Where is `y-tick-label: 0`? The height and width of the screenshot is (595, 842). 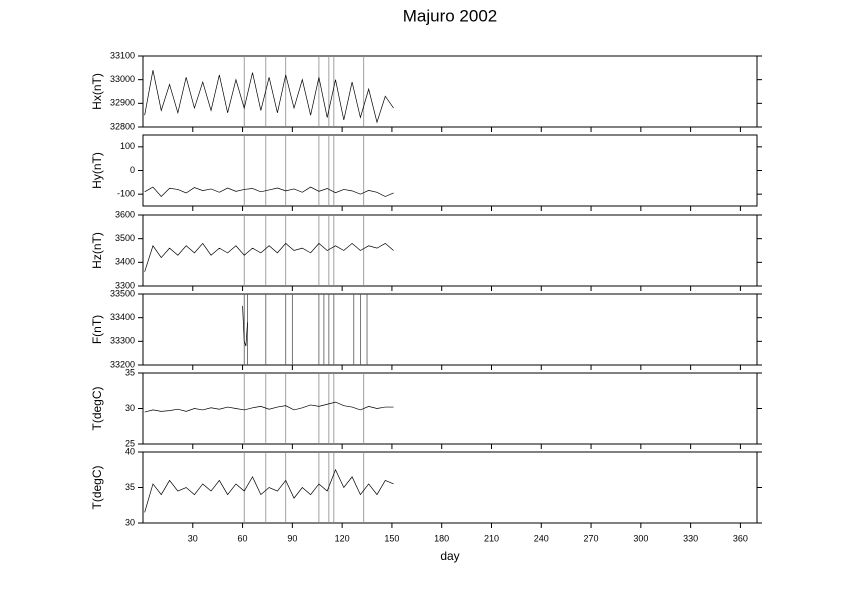 y-tick-label: 0 is located at coordinates (132, 170).